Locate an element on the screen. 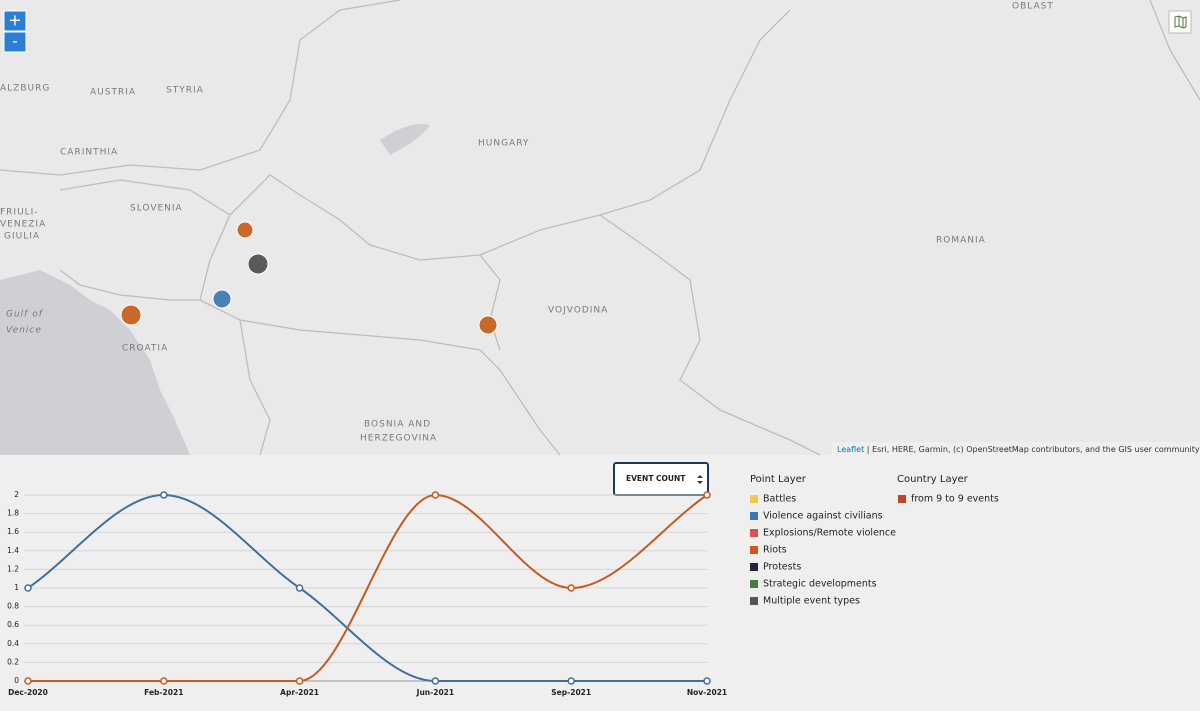 This screenshot has height=711, width=1200. legend-title: Country Layer is located at coordinates (933, 479).